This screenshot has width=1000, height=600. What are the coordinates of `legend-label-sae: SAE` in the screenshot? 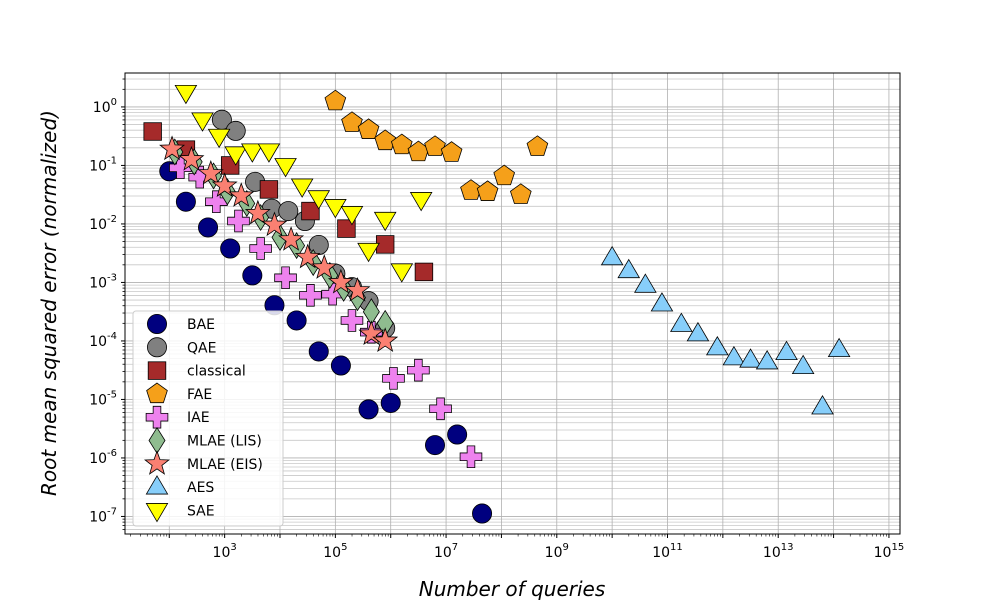 It's located at (201, 511).